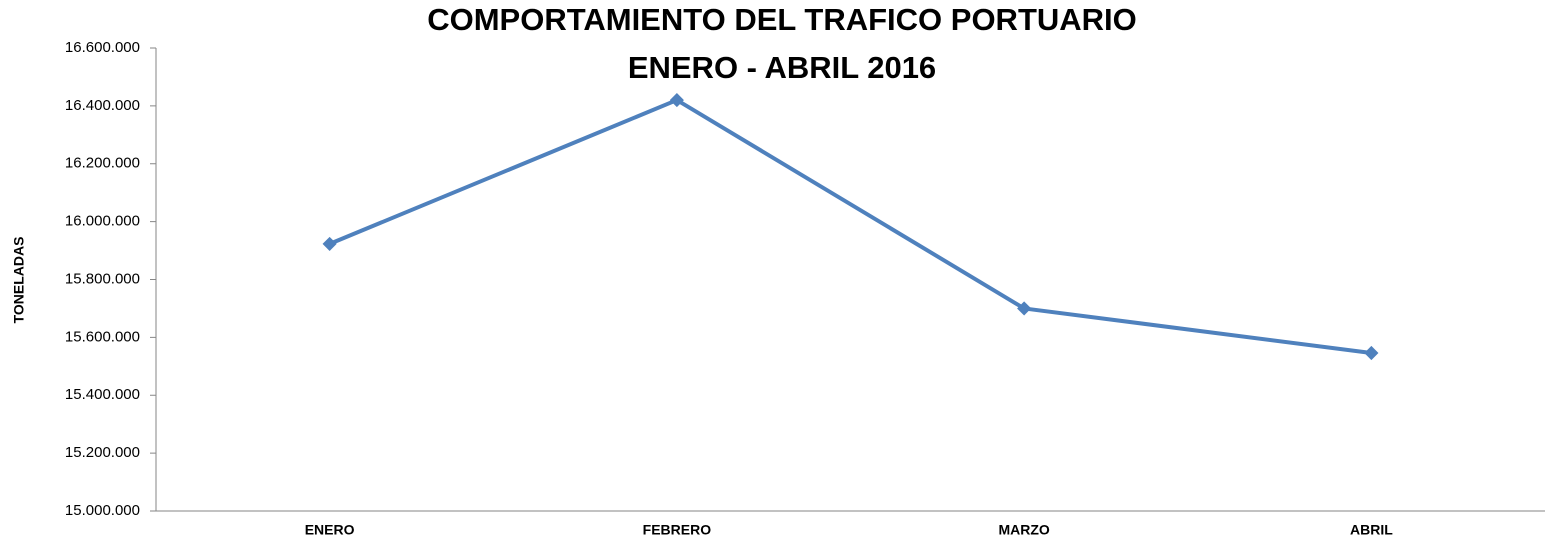 This screenshot has height=543, width=1554. What do you see at coordinates (782, 19) in the screenshot?
I see `chart-title: COMPORTAMIENTO DEL TRAFICO PORTUARIO` at bounding box center [782, 19].